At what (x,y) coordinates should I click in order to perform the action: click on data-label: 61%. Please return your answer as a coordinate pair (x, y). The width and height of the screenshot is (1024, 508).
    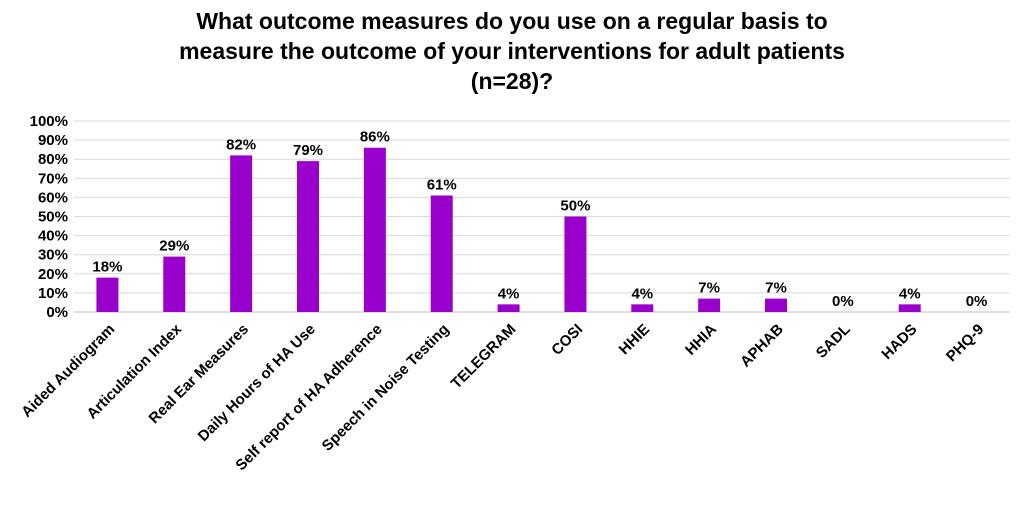
    Looking at the image, I should click on (442, 184).